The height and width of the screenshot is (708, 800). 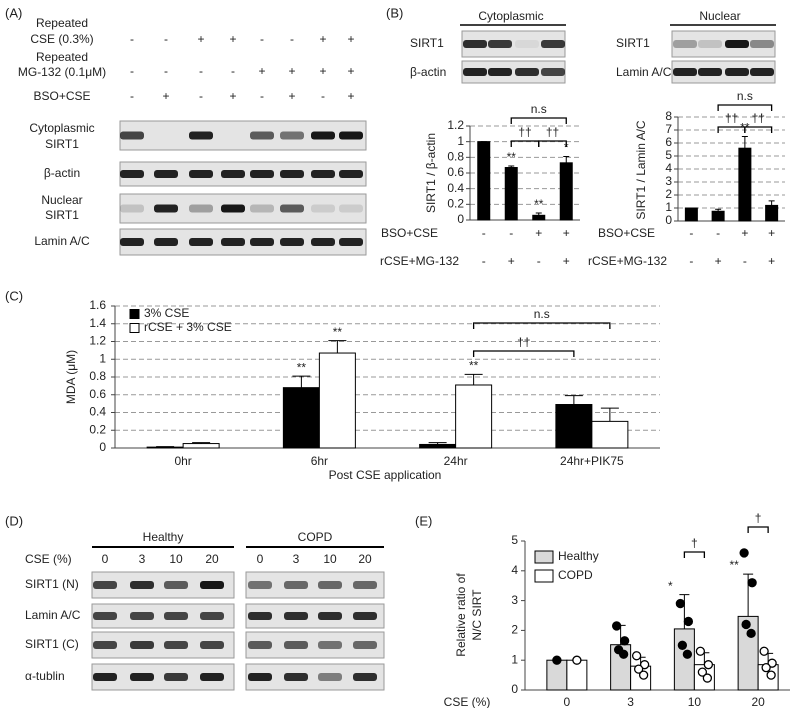 What do you see at coordinates (296, 559) in the screenshot?
I see `dose: 3` at bounding box center [296, 559].